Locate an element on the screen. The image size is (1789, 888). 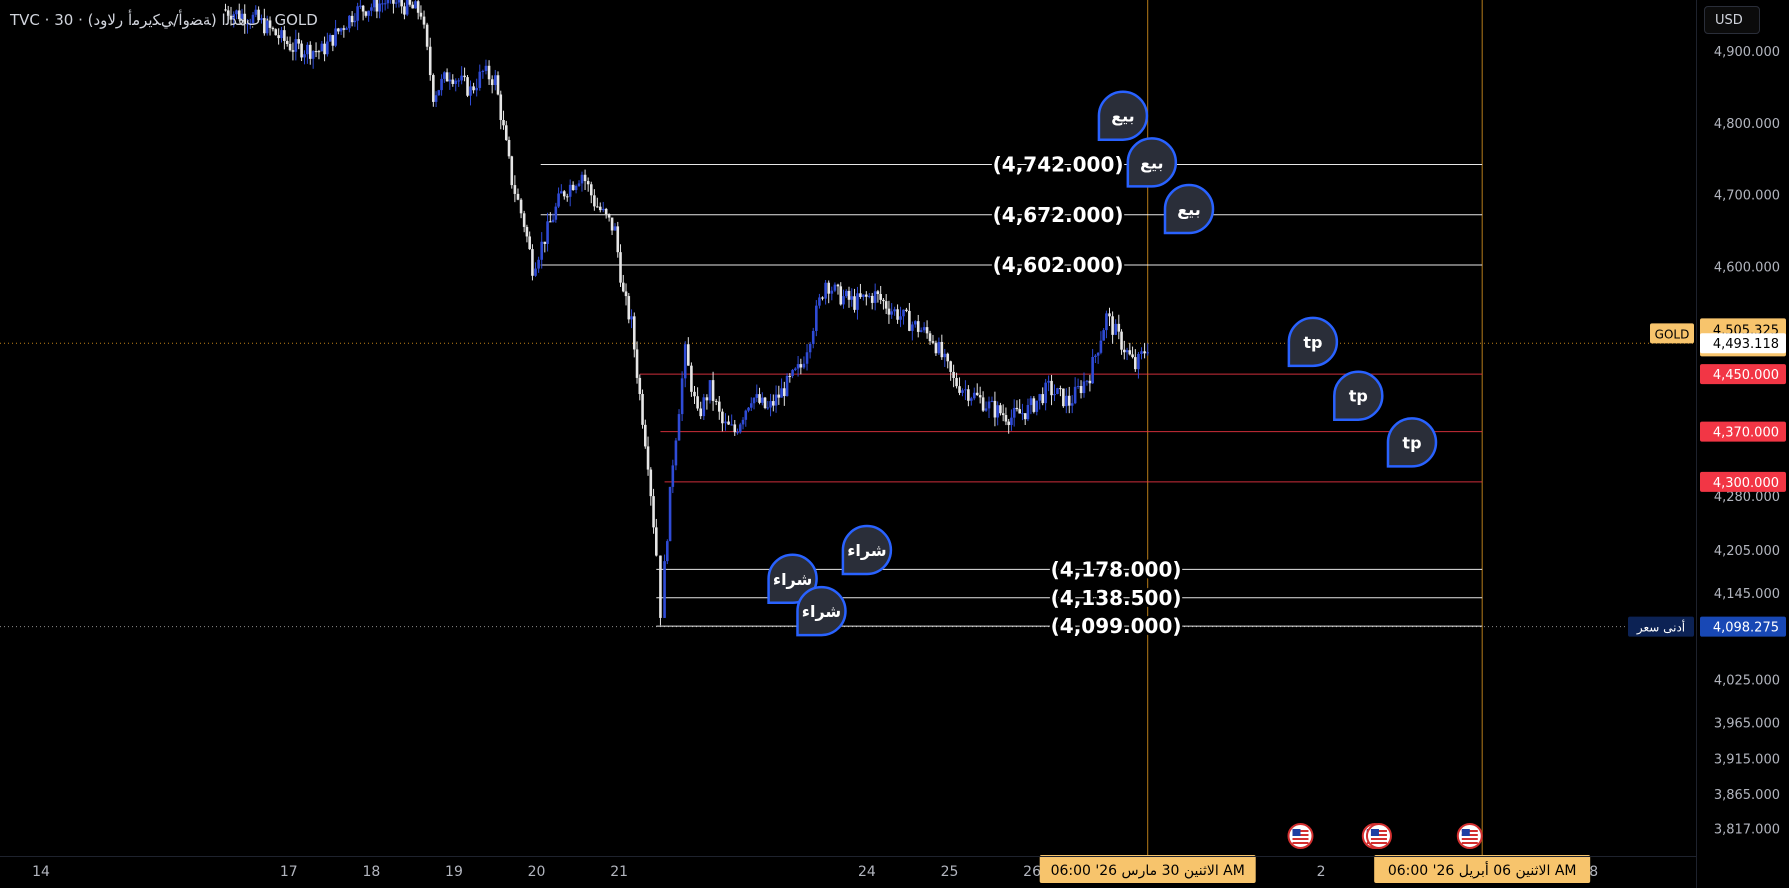
level-label: (4,138.500) is located at coordinates (1116, 598).